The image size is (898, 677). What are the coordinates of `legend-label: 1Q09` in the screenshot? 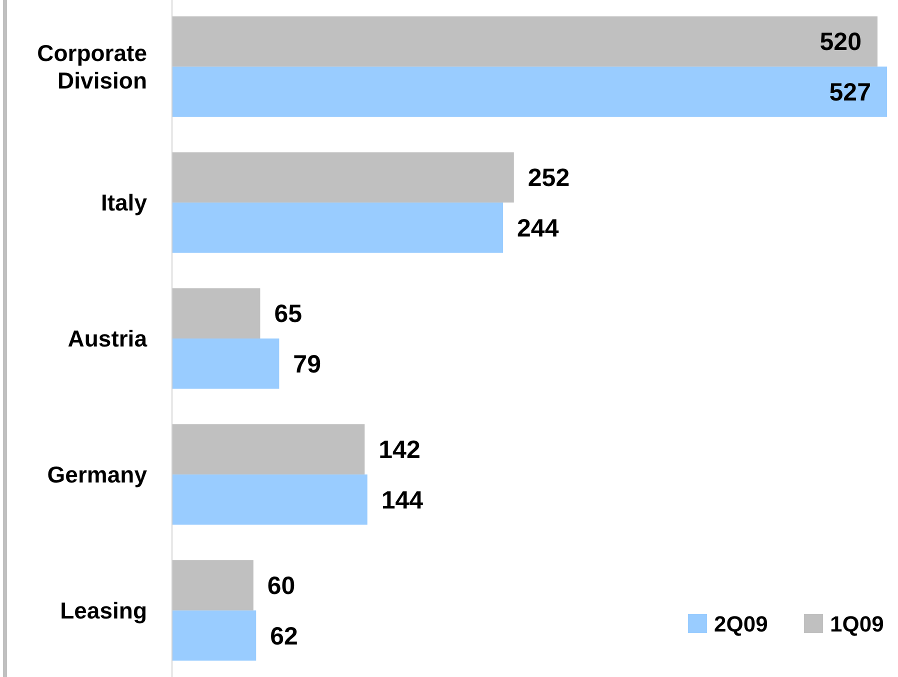 It's located at (857, 624).